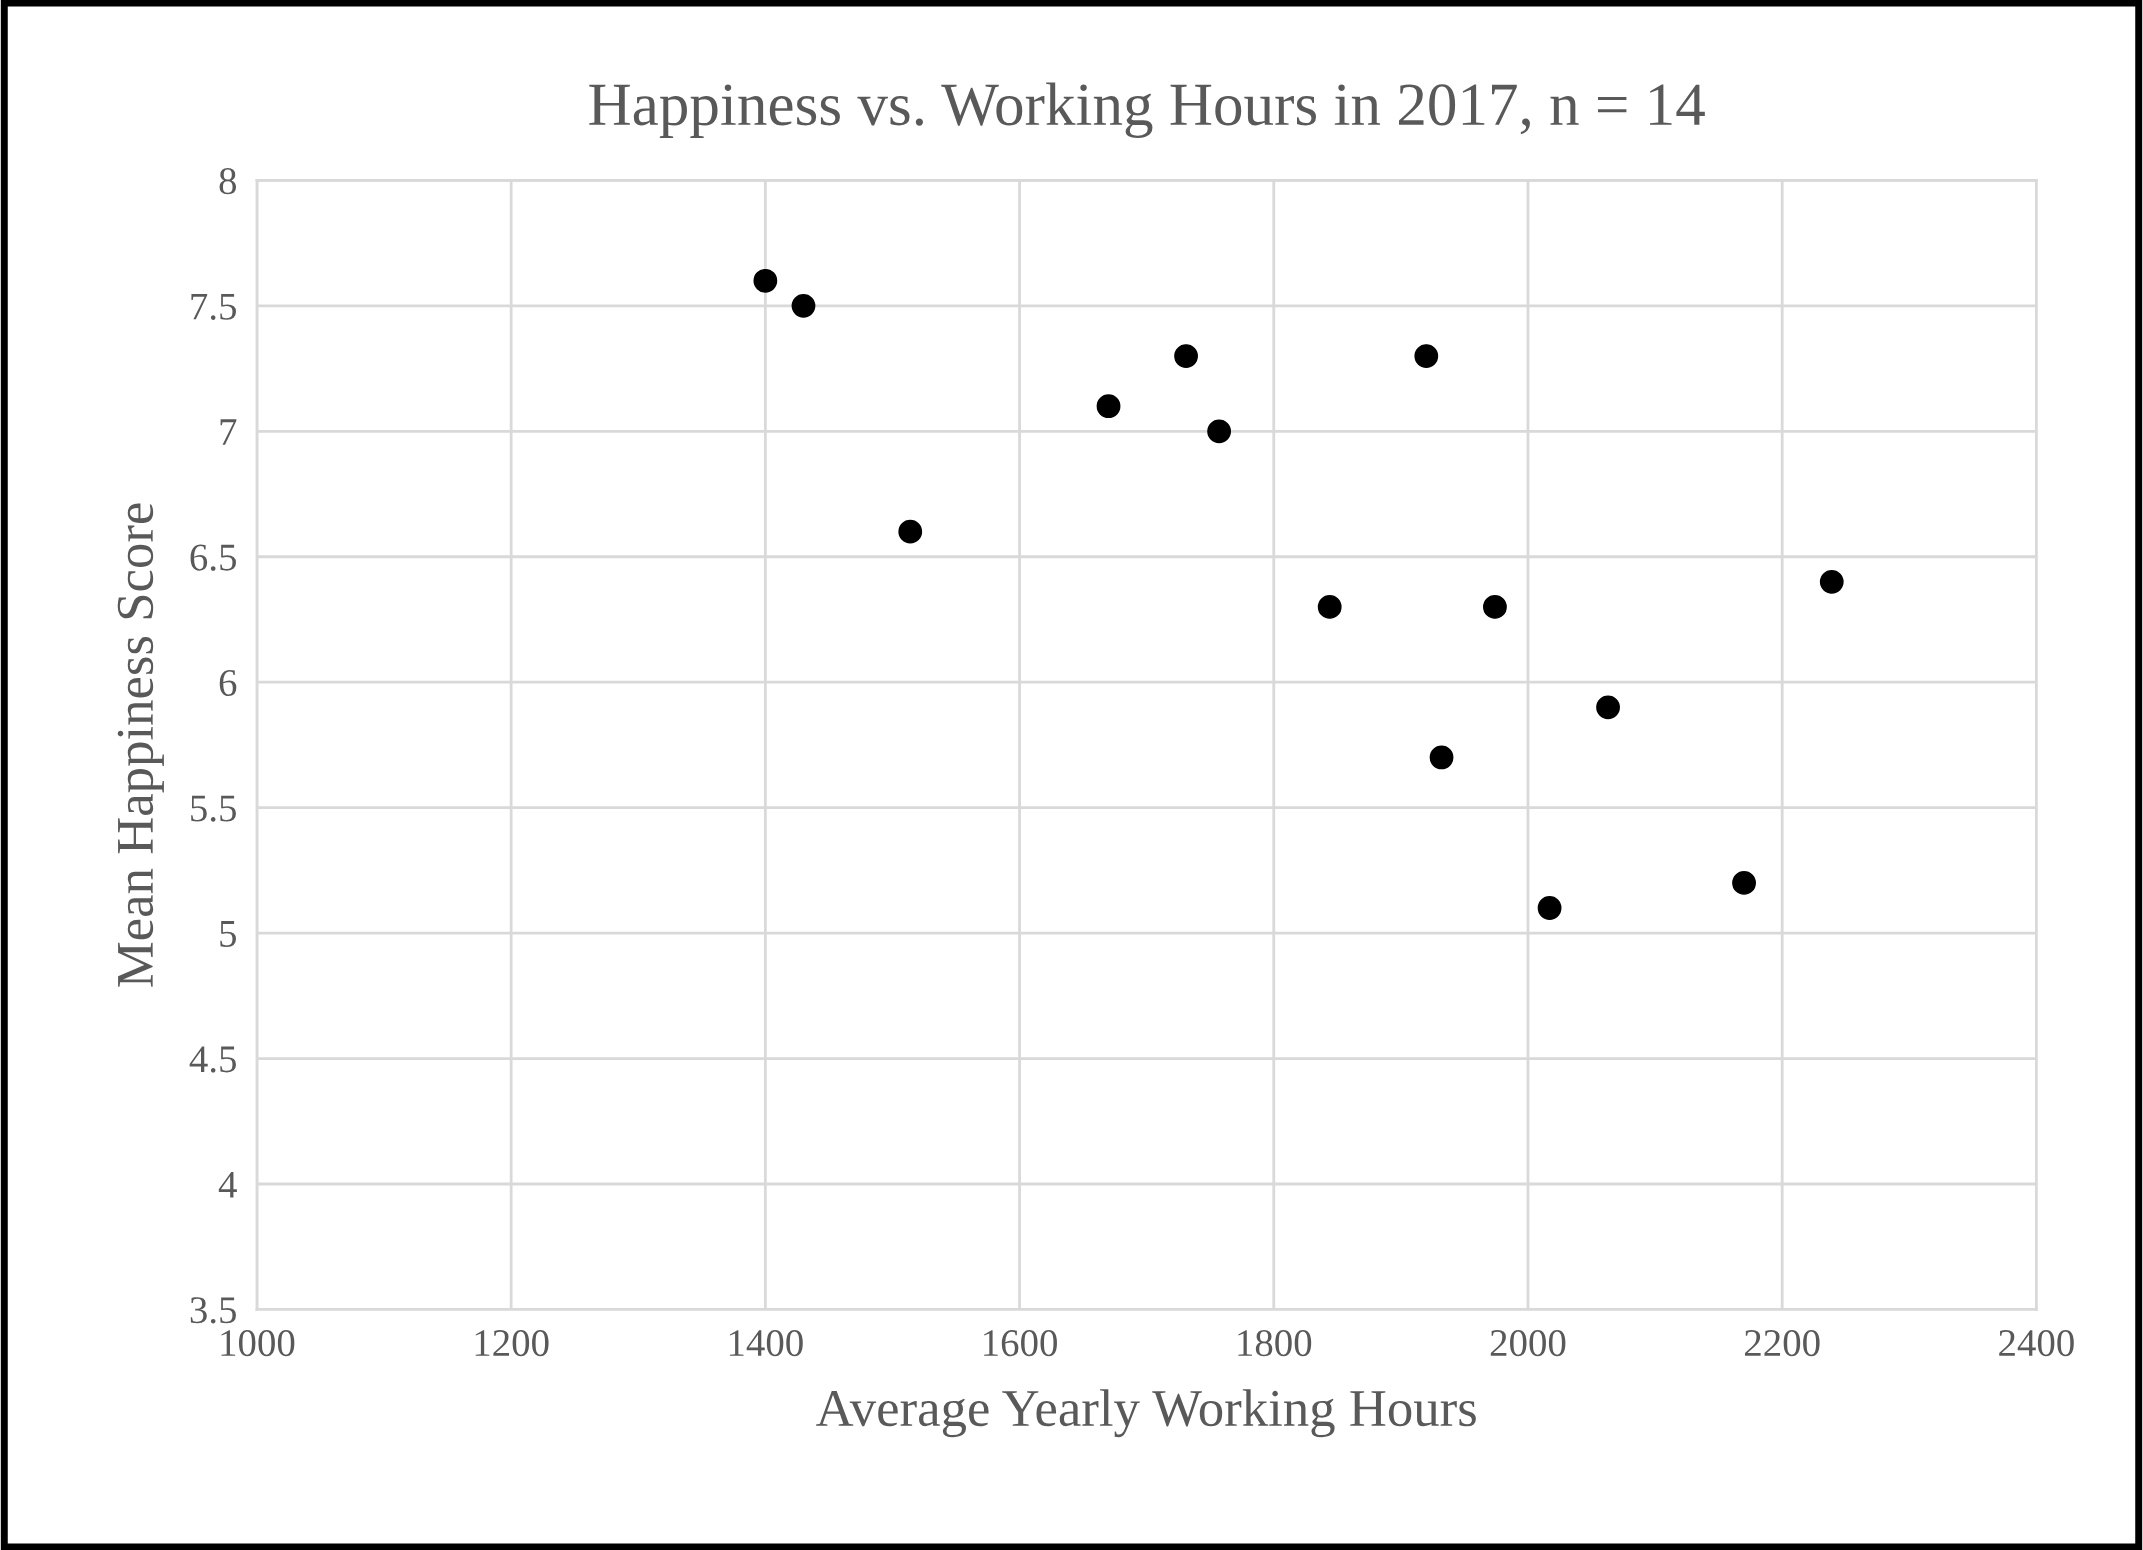 The width and height of the screenshot is (2143, 1550). I want to click on x-axis-title: Average Yearly Working Hours, so click(1146, 1413).